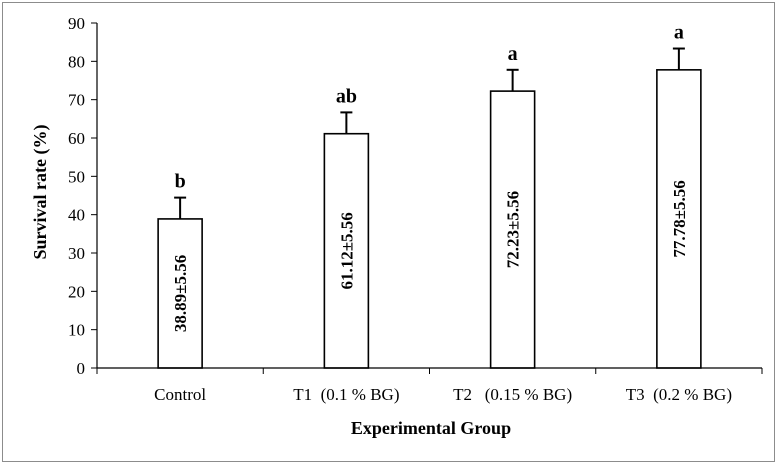  Describe the element at coordinates (76, 253) in the screenshot. I see `y-tick-label: 30` at that location.